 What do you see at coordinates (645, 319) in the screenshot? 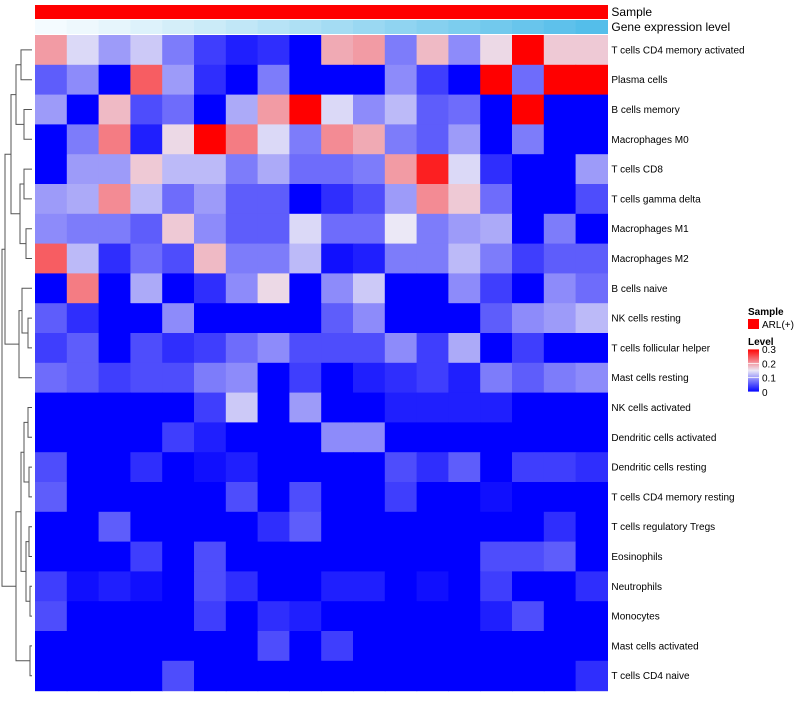
I see `row-label: NK cells resting` at bounding box center [645, 319].